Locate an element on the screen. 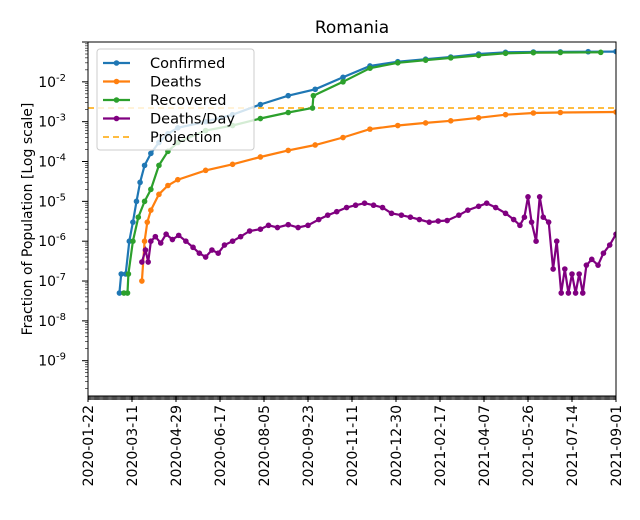 This screenshot has height=520, width=640. y-tick-label: 10⁻⁷ is located at coordinates (52, 281).